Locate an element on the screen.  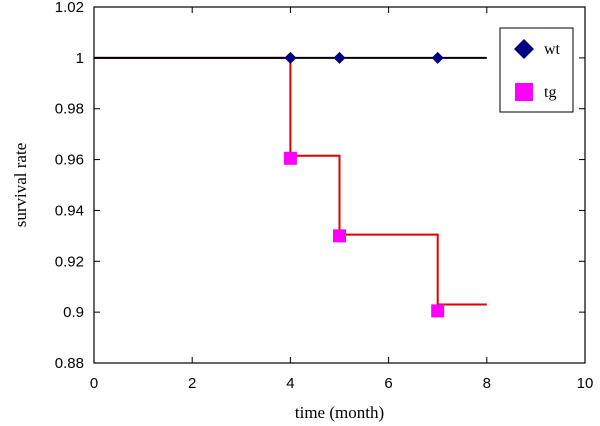
legend-items: wt tg is located at coordinates (537, 70).